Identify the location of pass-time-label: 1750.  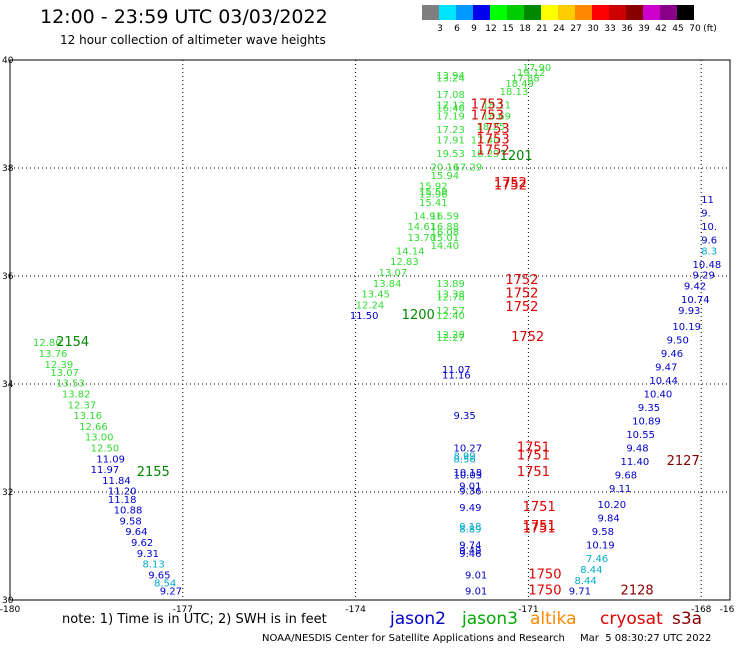
(544, 591).